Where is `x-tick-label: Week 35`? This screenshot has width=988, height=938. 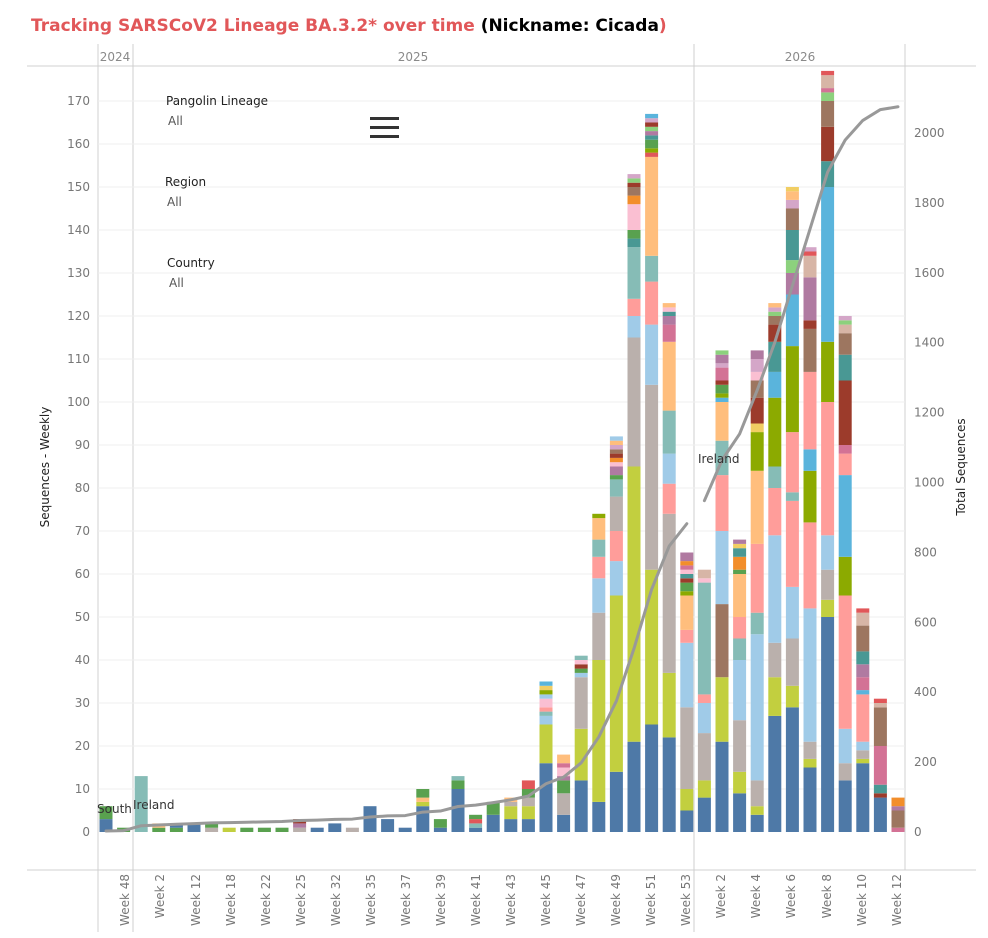
x-tick-label: Week 35 is located at coordinates (371, 900).